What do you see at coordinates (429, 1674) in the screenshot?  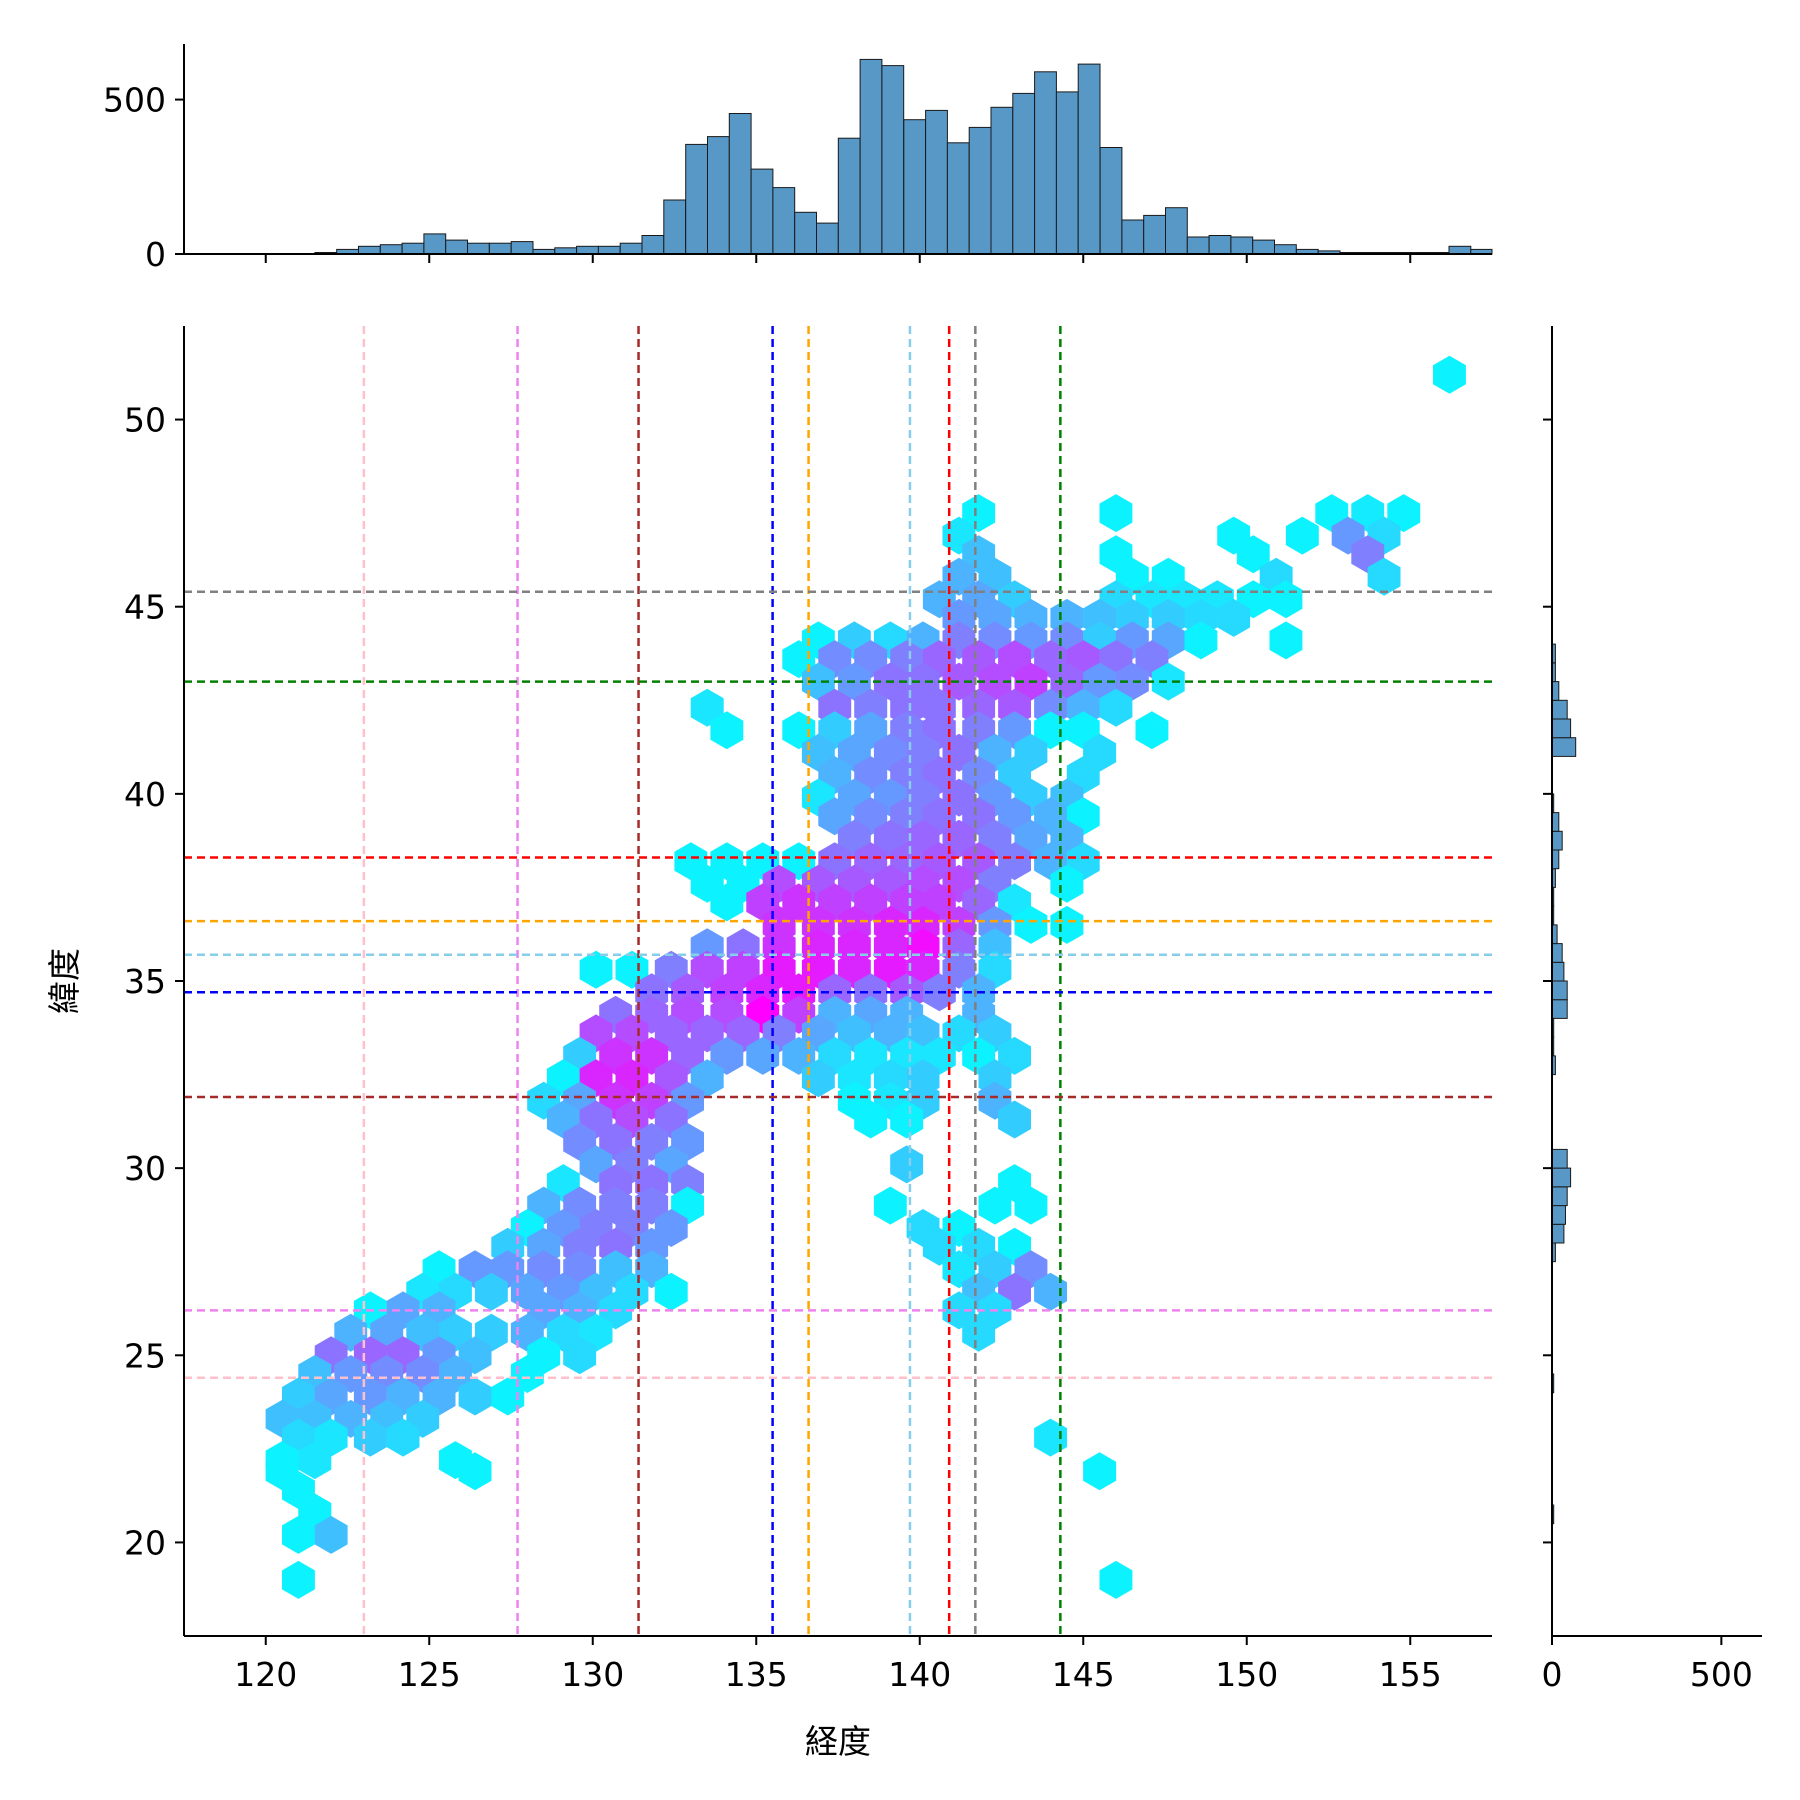 I see `x-tick-label-1: 125` at bounding box center [429, 1674].